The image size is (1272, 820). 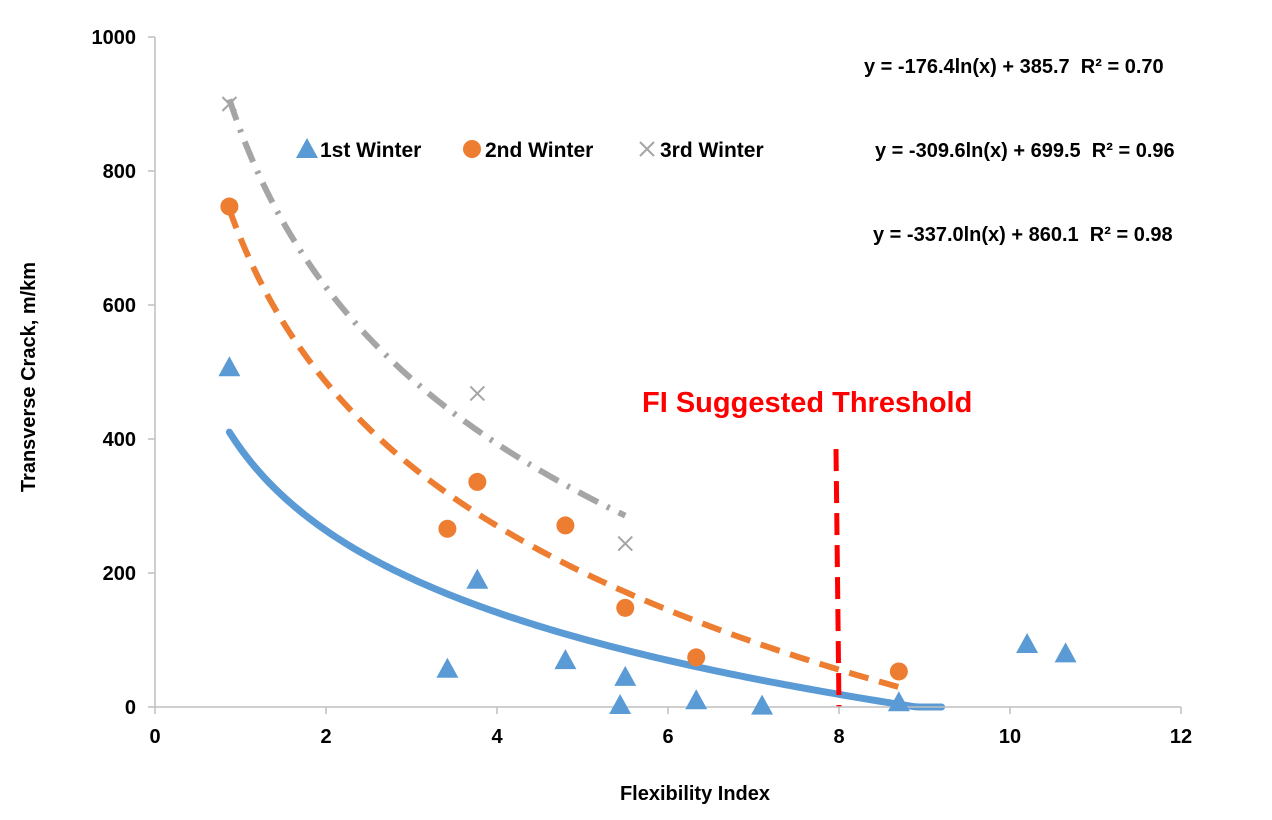 I want to click on legend-label: 3rd Winter, so click(x=712, y=150).